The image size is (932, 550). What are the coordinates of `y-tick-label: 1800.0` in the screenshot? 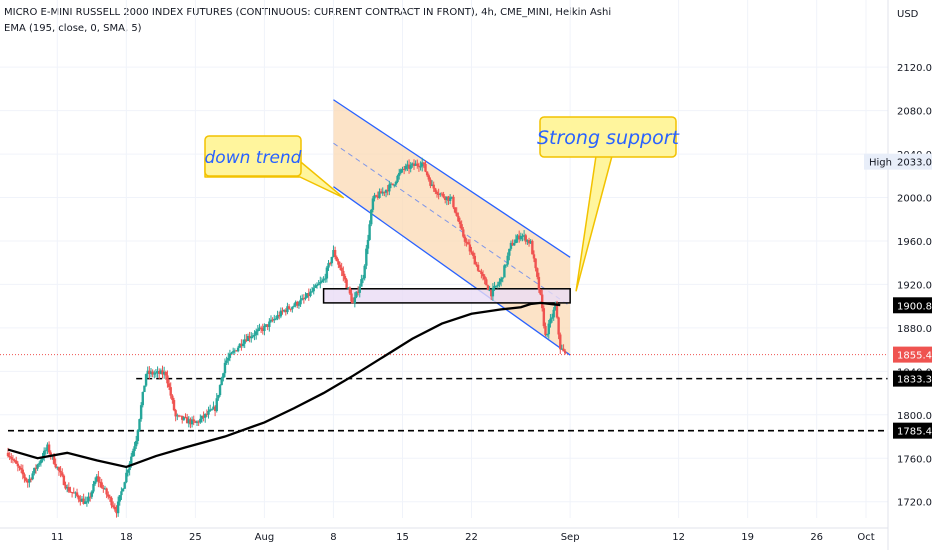 It's located at (914, 416).